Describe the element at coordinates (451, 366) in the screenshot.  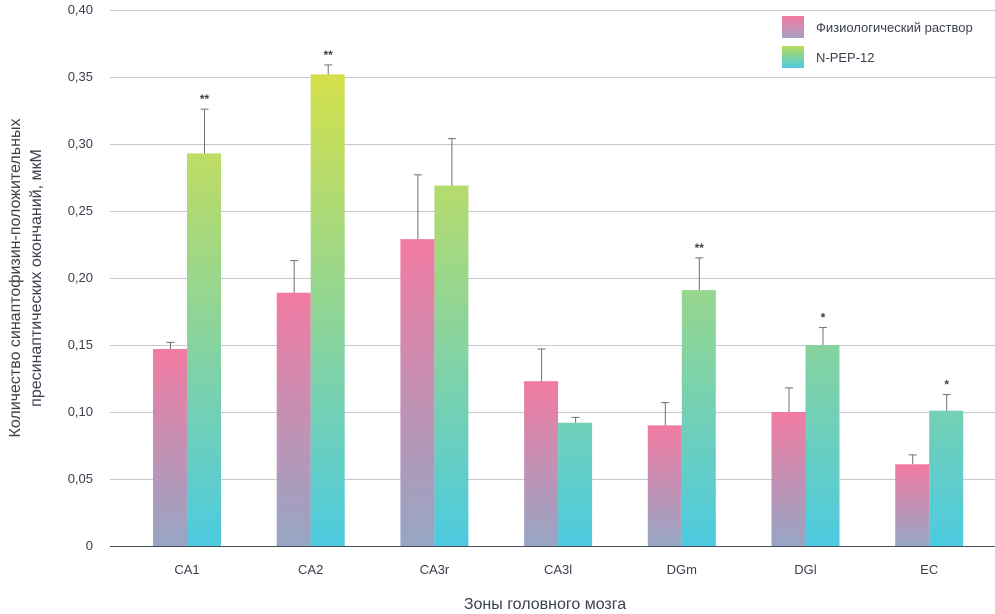
I see `bar-n-pep-12-ca3r` at that location.